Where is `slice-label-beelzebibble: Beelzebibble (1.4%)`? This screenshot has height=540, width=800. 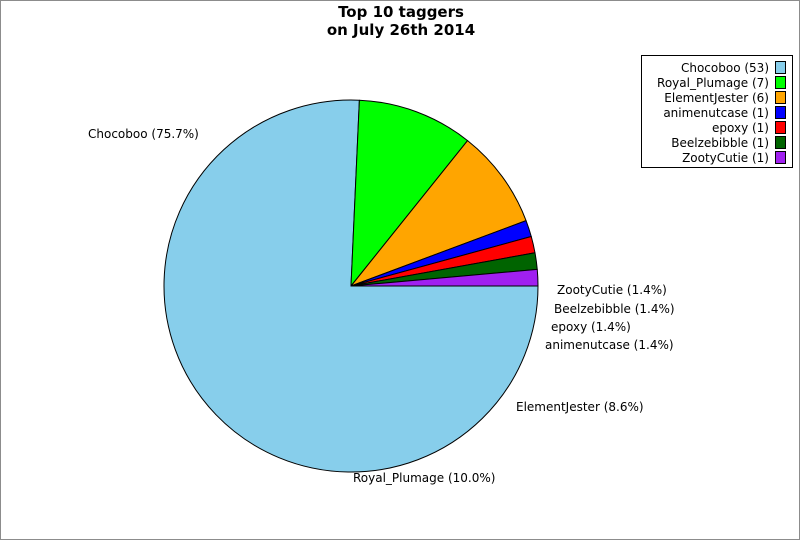 slice-label-beelzebibble: Beelzebibble (1.4%) is located at coordinates (614, 309).